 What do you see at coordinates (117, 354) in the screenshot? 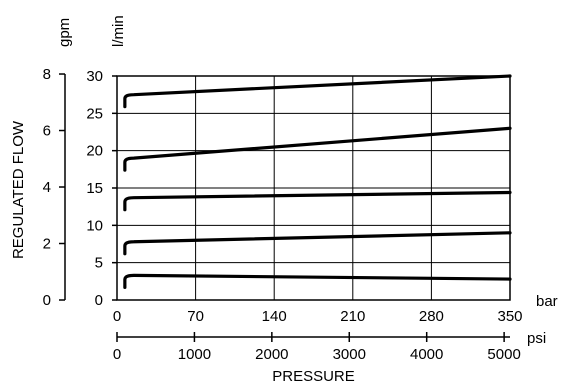
I see `psi-tick-label-0: 0` at bounding box center [117, 354].